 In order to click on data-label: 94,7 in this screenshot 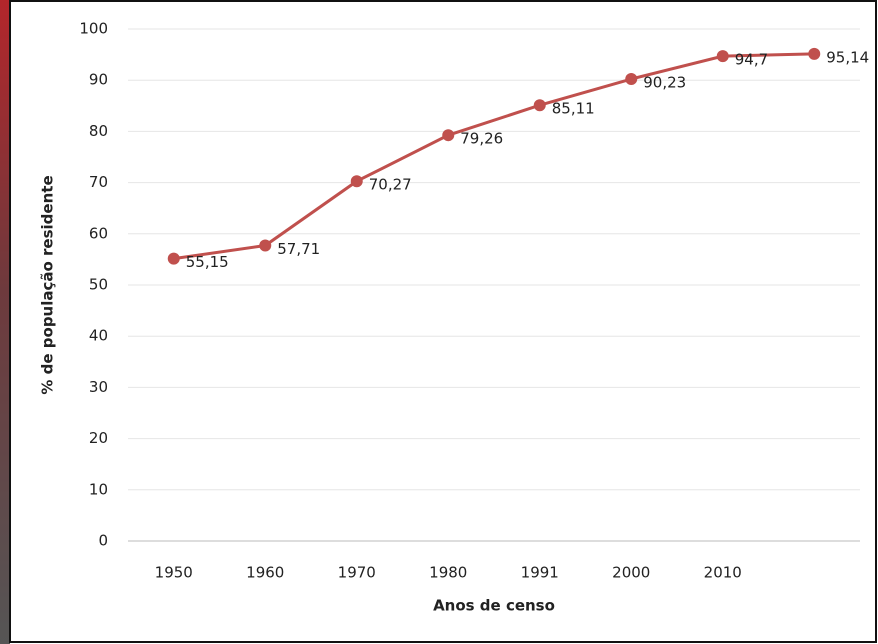, I will do `click(751, 60)`.